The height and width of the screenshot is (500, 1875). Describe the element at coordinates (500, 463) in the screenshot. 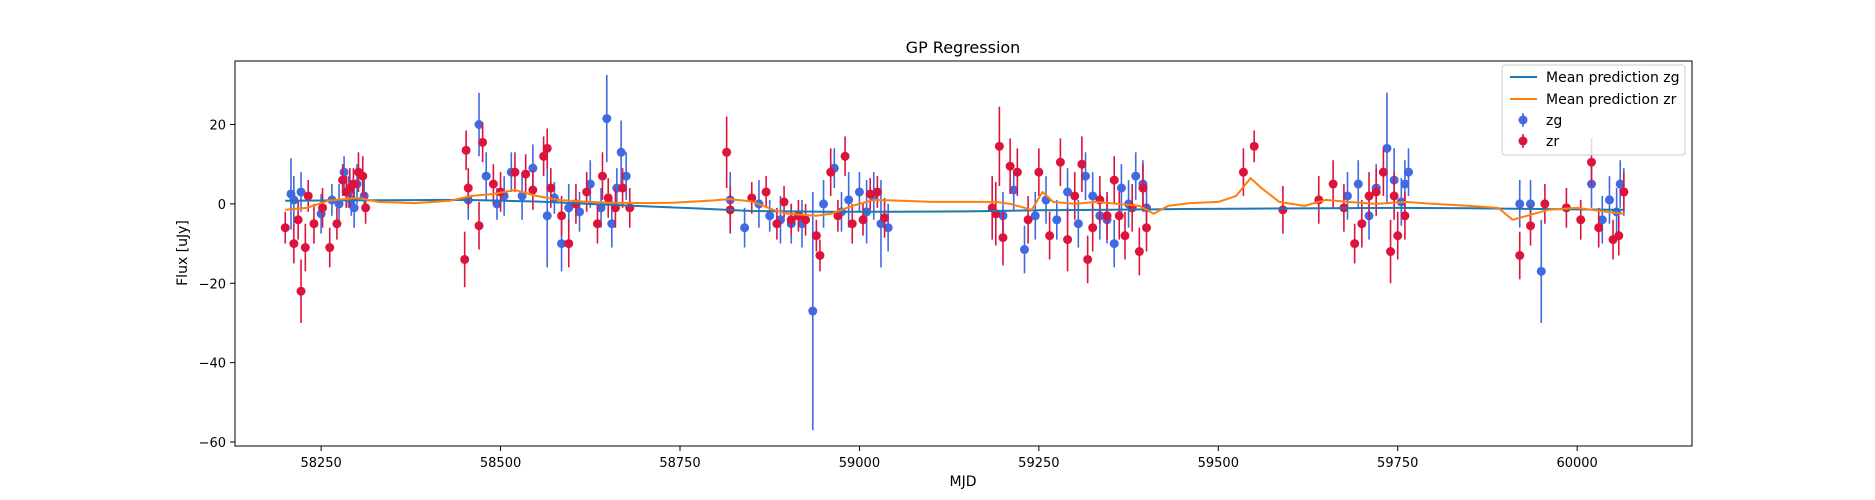

I see `x-tick-label: 58500` at that location.